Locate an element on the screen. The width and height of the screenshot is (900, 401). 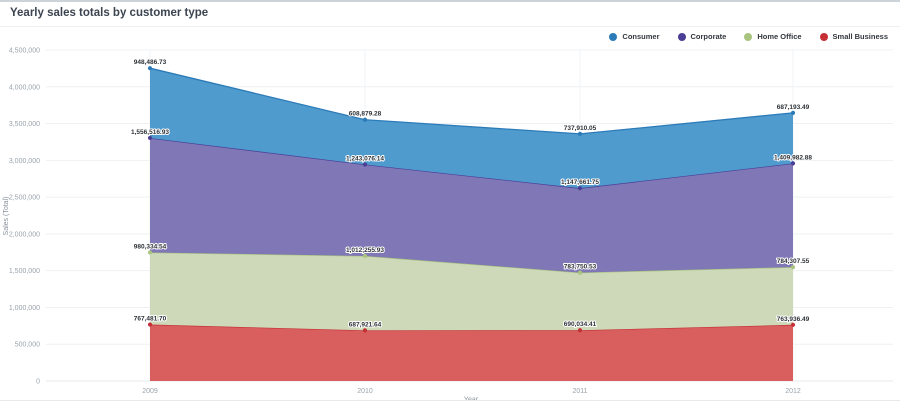
legend-item-home-office: Home Office is located at coordinates (773, 36).